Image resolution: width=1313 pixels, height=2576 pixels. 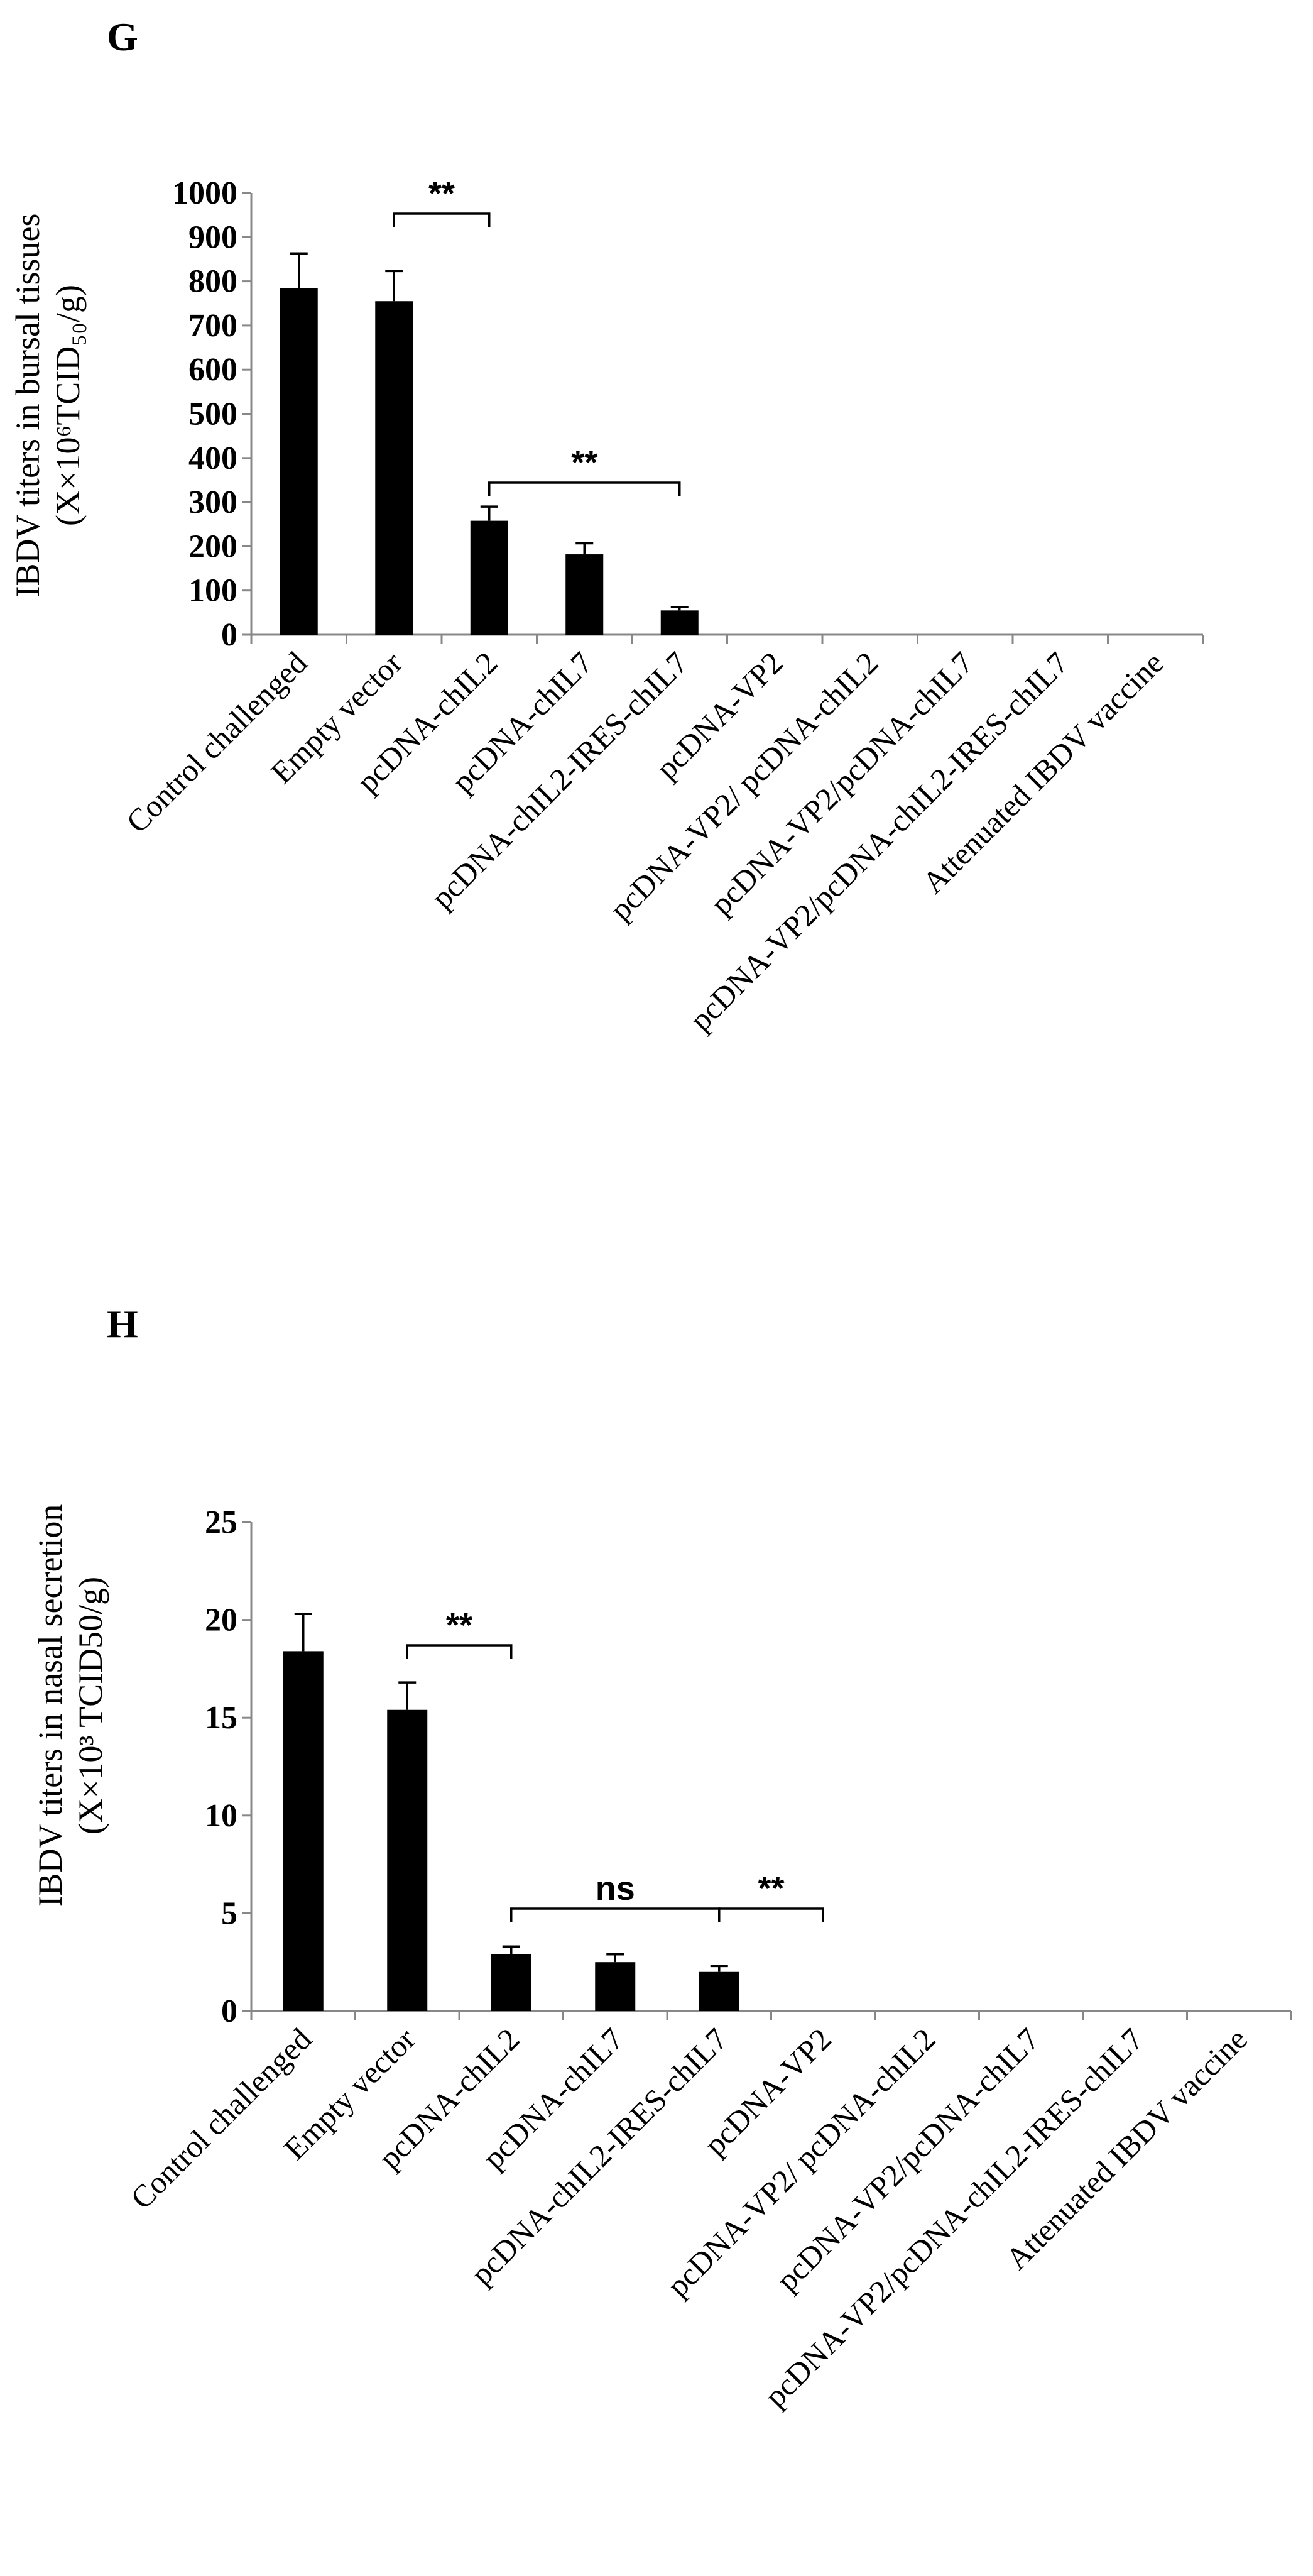 What do you see at coordinates (212, 458) in the screenshot?
I see `y-tick-label: 400` at bounding box center [212, 458].